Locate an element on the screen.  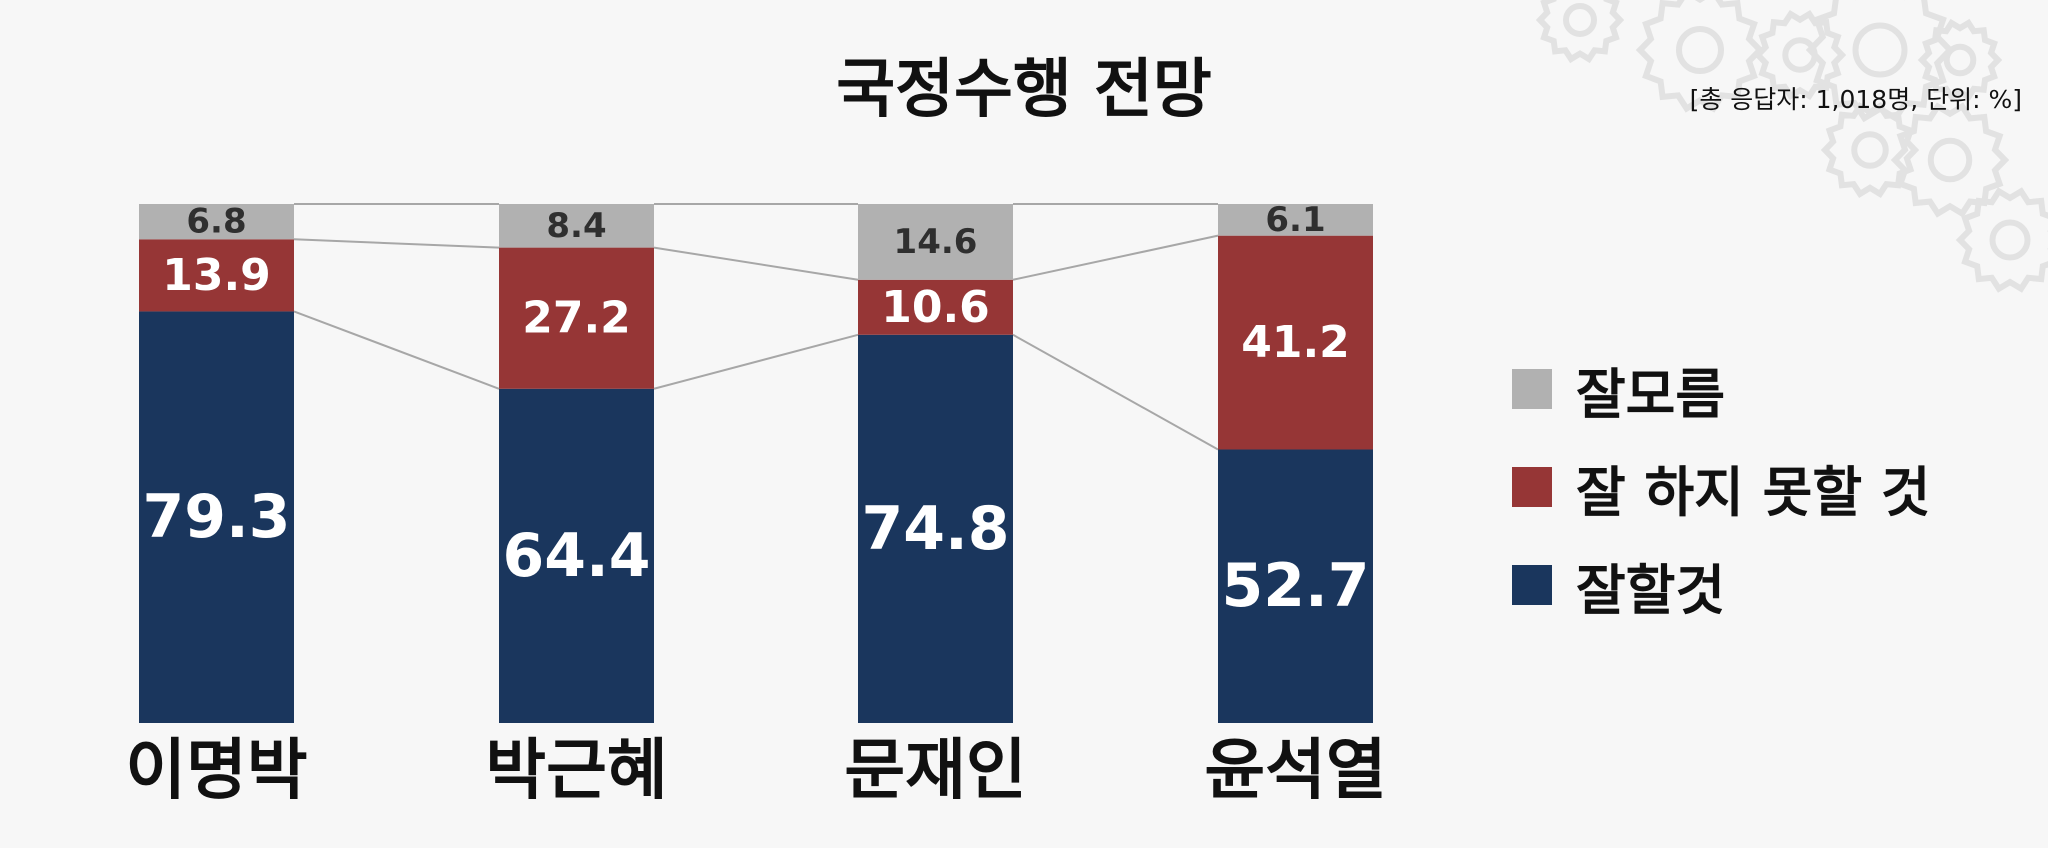
bar-segment-이명박-잘모름 is located at coordinates (216, 222).